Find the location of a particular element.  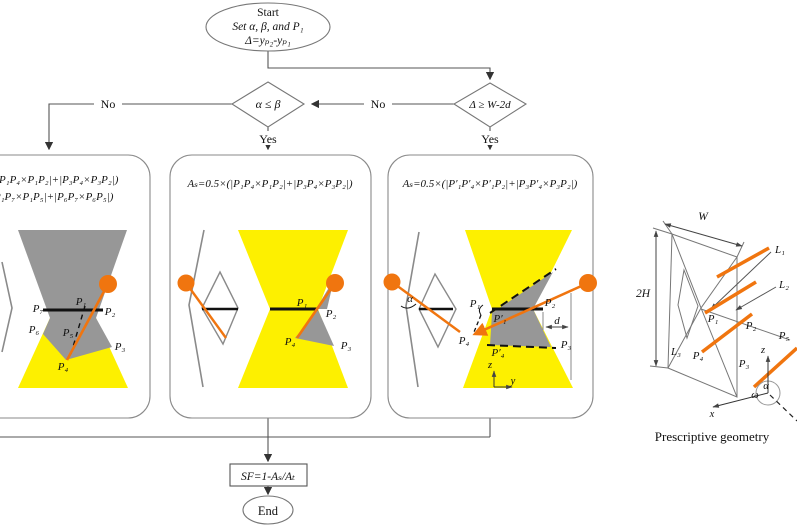

prescriptive-lines-3d is located at coordinates (748, 317).